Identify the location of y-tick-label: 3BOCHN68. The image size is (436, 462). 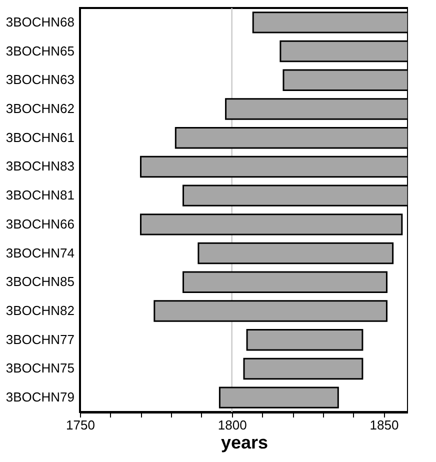
(40, 22).